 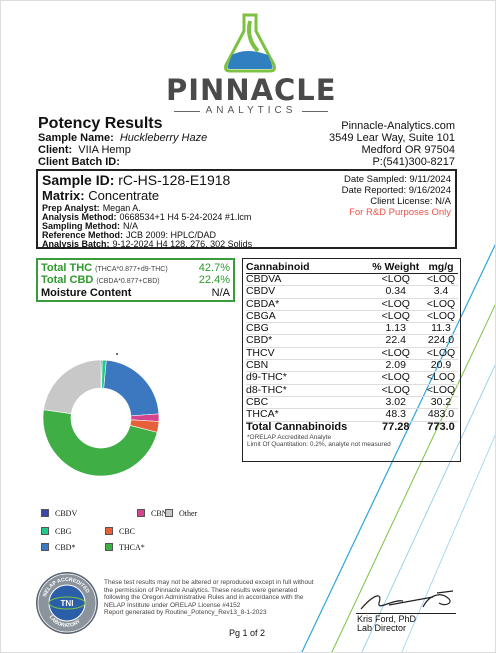 What do you see at coordinates (441, 403) in the screenshot?
I see `mg-per-g: 30.2` at bounding box center [441, 403].